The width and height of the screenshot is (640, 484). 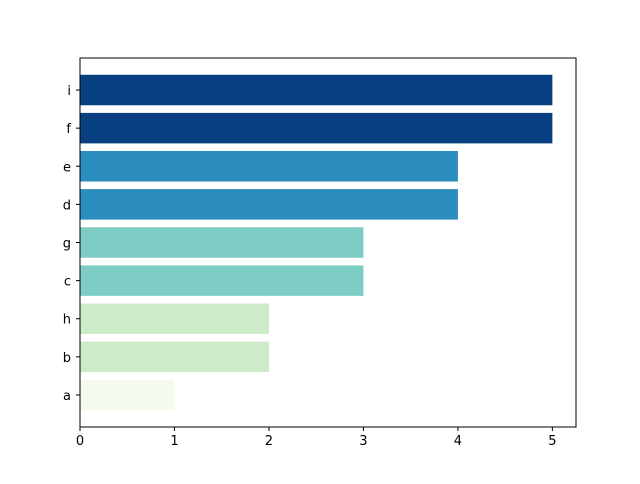 What do you see at coordinates (363, 441) in the screenshot?
I see `x-tick-label: 3` at bounding box center [363, 441].